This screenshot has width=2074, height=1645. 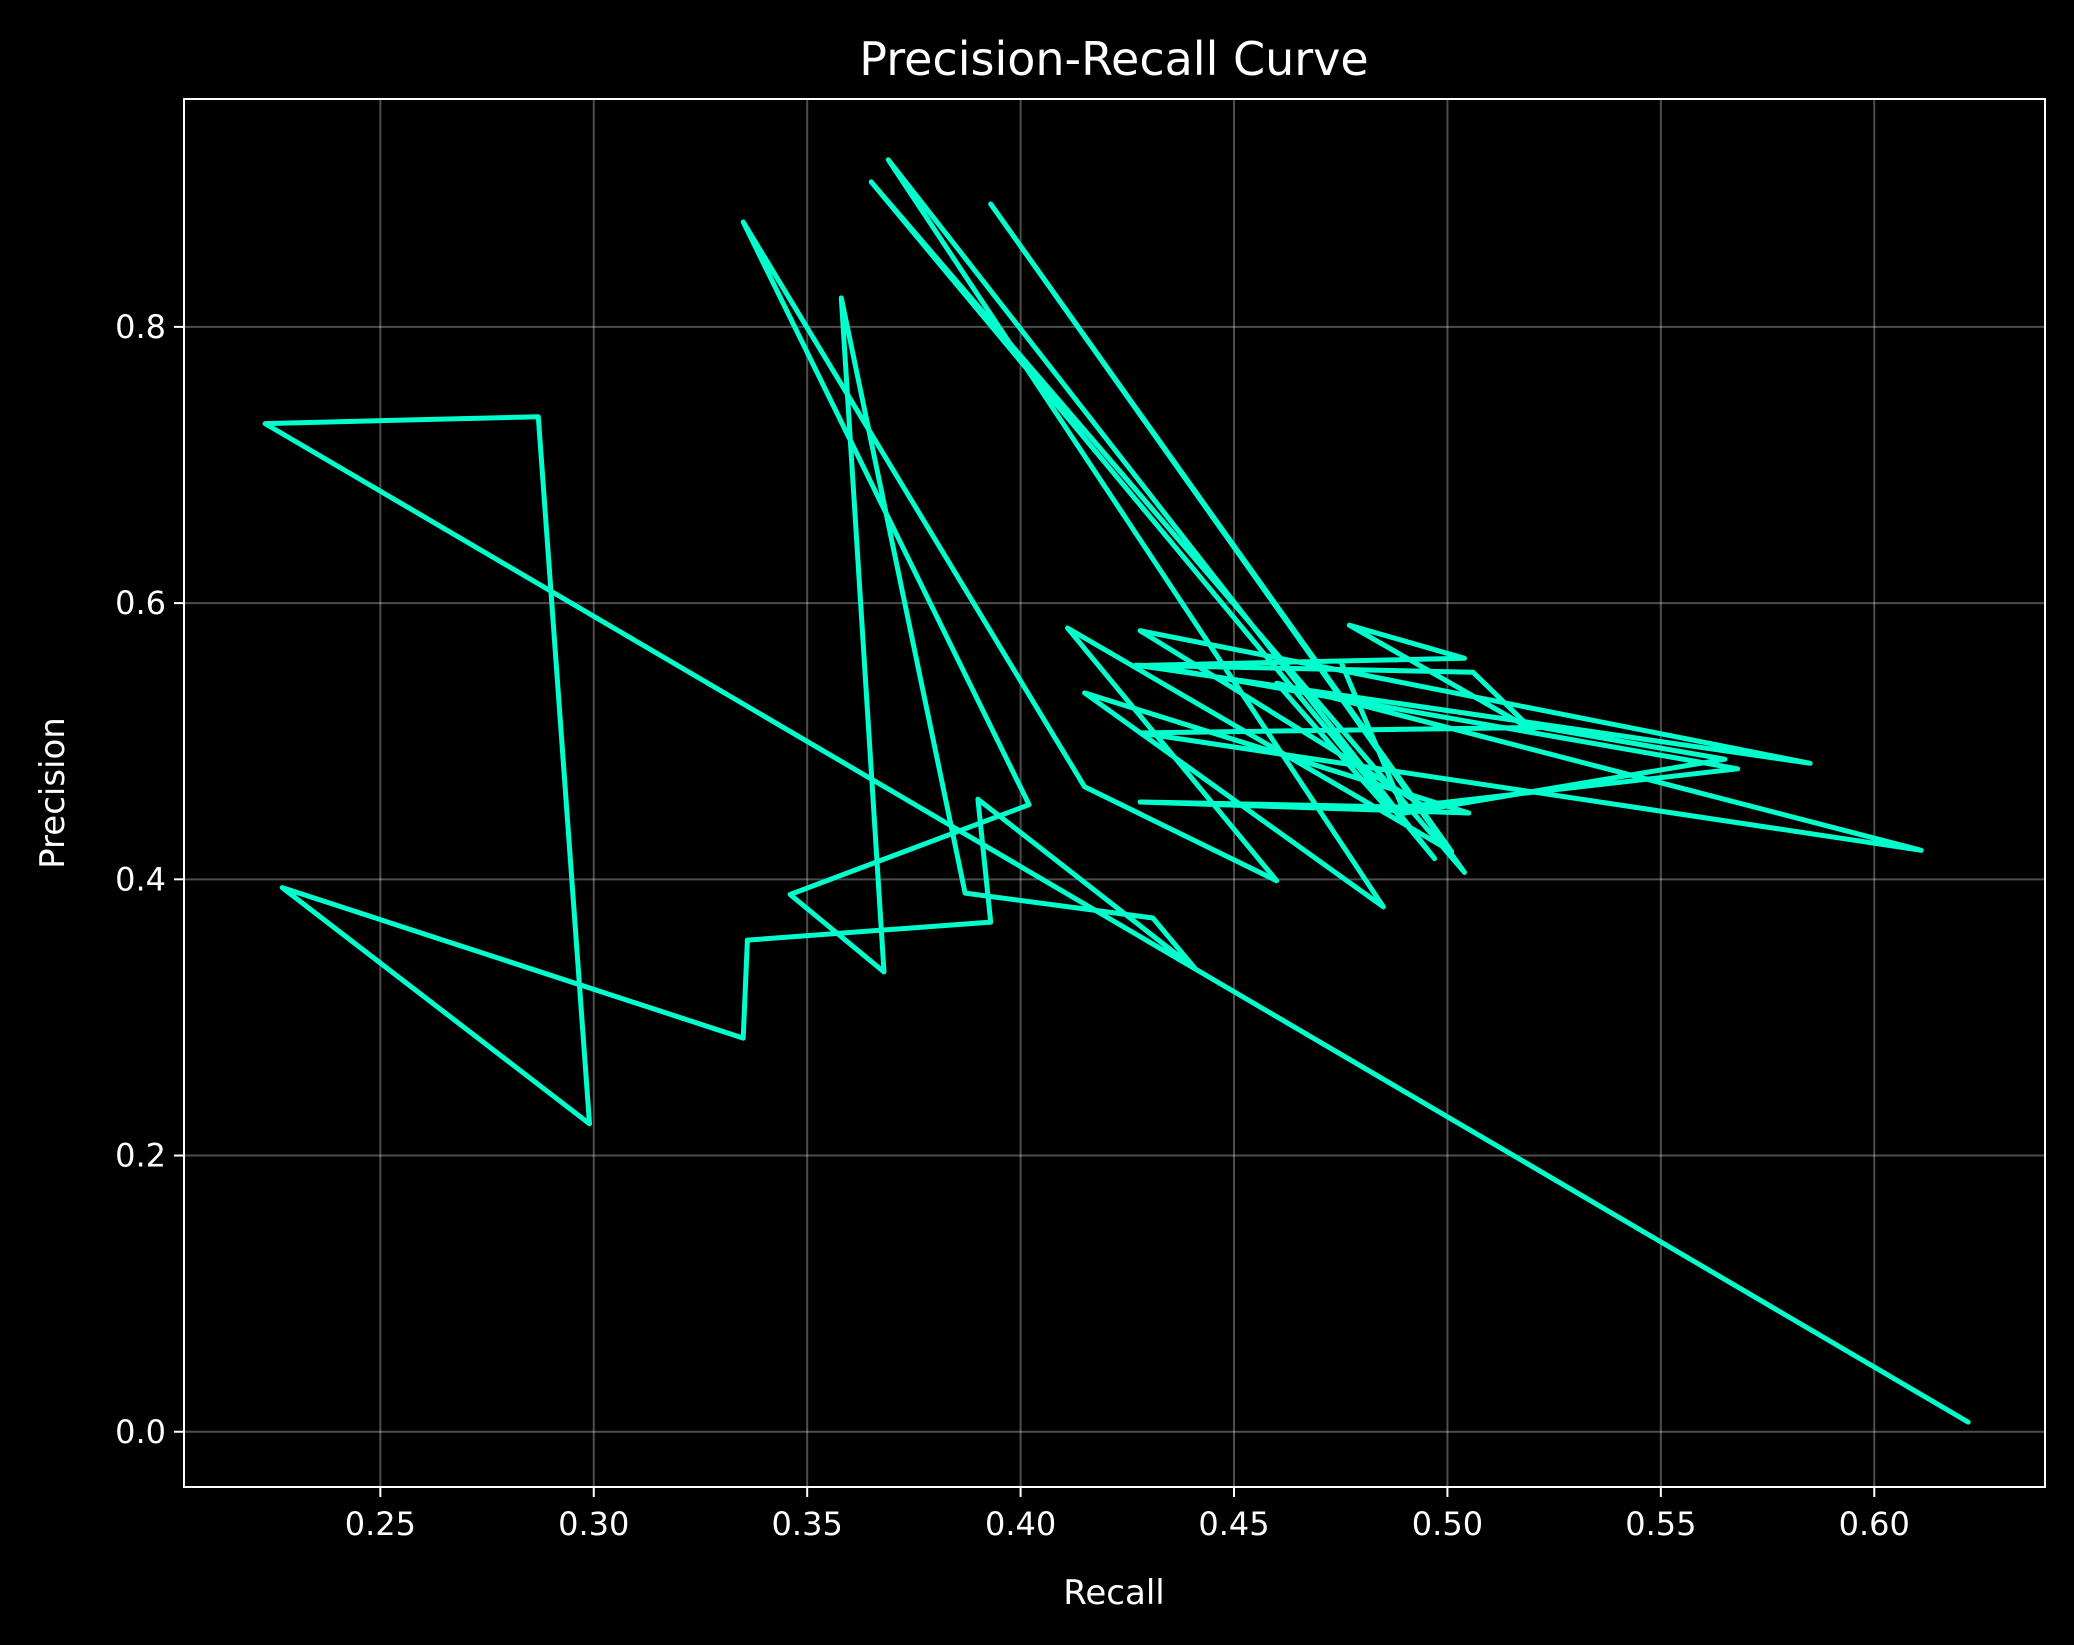 I want to click on x-tick-label: 0.25, so click(x=380, y=1524).